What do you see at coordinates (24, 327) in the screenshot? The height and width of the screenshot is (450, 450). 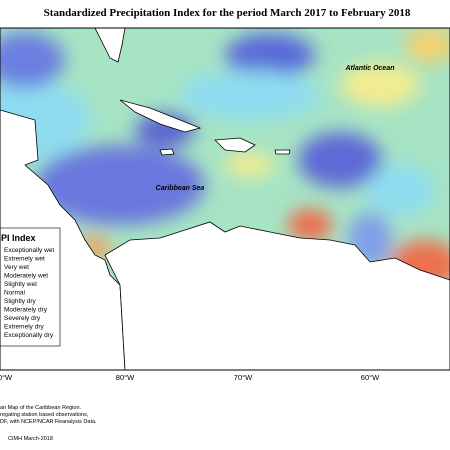 I see `legend-item: Extremely dry` at bounding box center [24, 327].